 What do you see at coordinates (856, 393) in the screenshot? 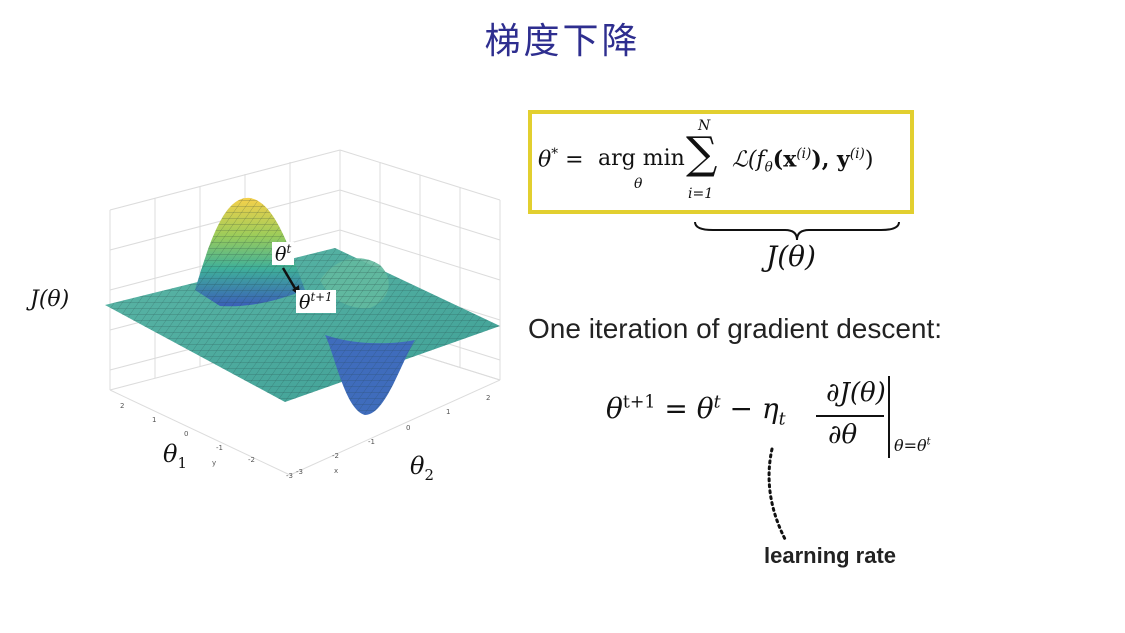
I see `numerator: ∂J(θ)` at bounding box center [856, 393].